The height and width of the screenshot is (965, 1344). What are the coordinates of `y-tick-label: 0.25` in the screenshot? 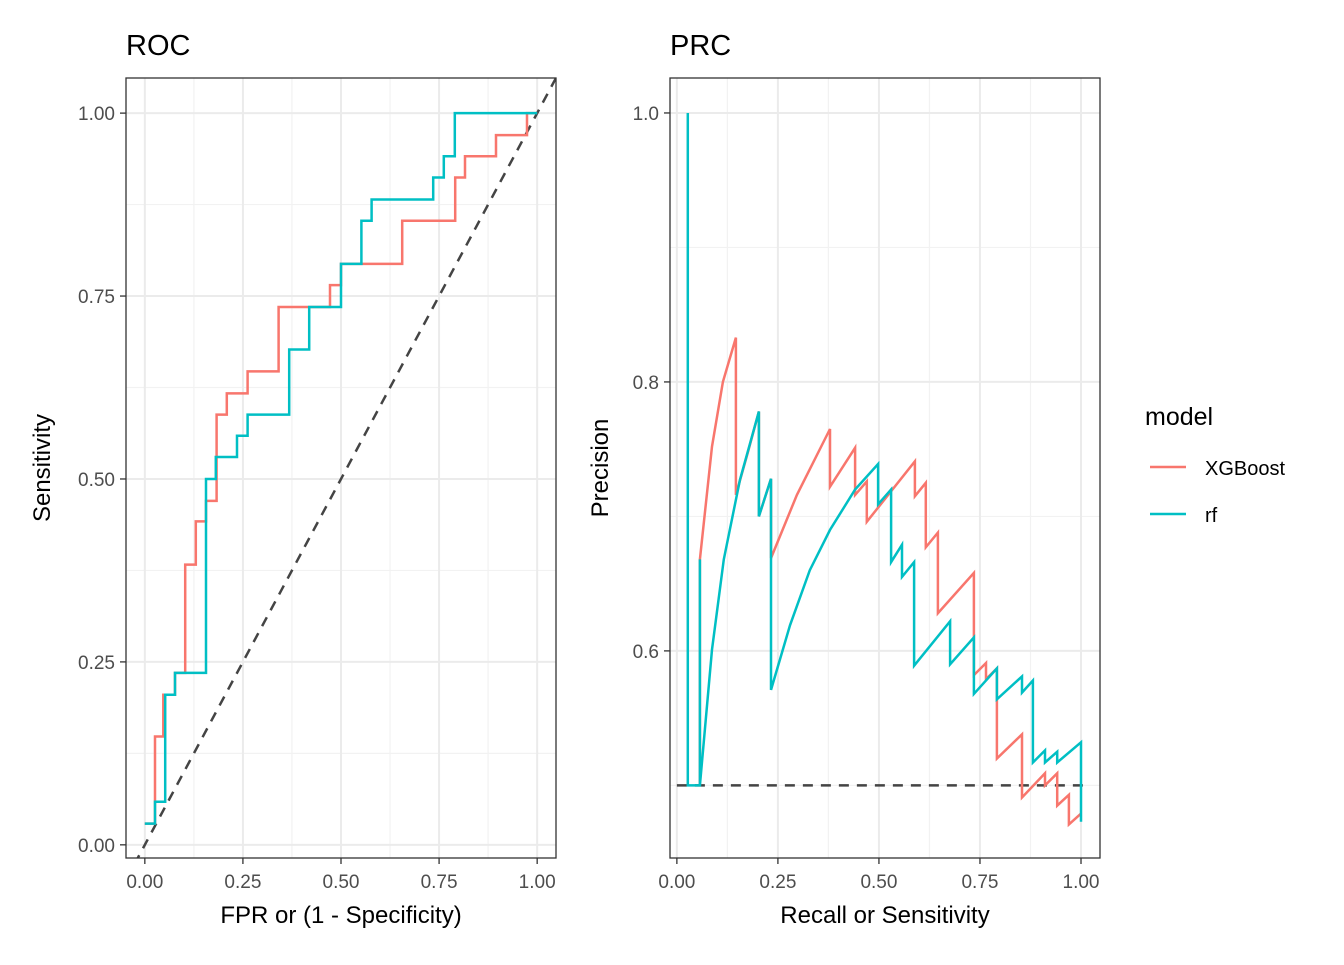 It's located at (96, 663).